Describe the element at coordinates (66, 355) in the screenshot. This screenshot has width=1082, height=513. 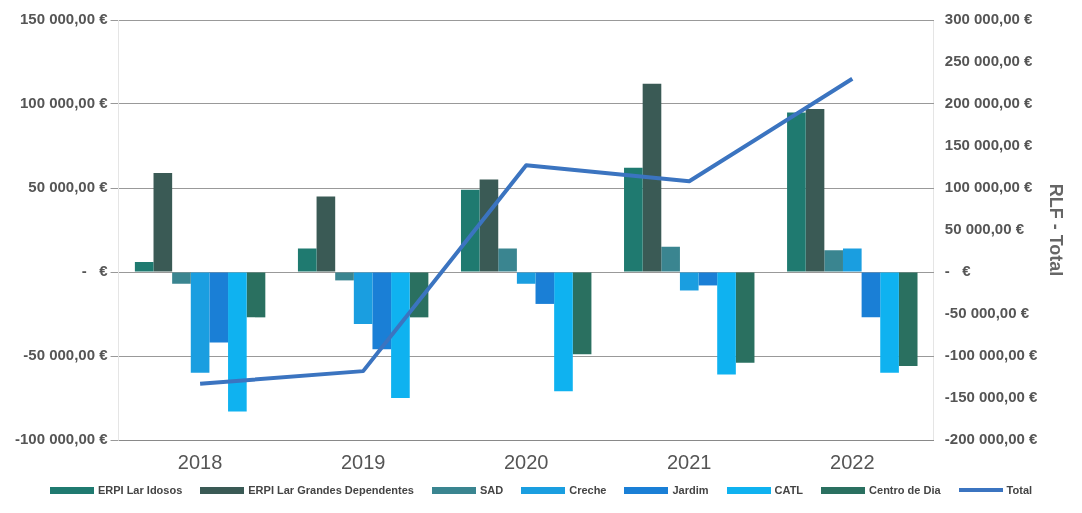
I see `y-tick-label: -50 000,00 €` at that location.